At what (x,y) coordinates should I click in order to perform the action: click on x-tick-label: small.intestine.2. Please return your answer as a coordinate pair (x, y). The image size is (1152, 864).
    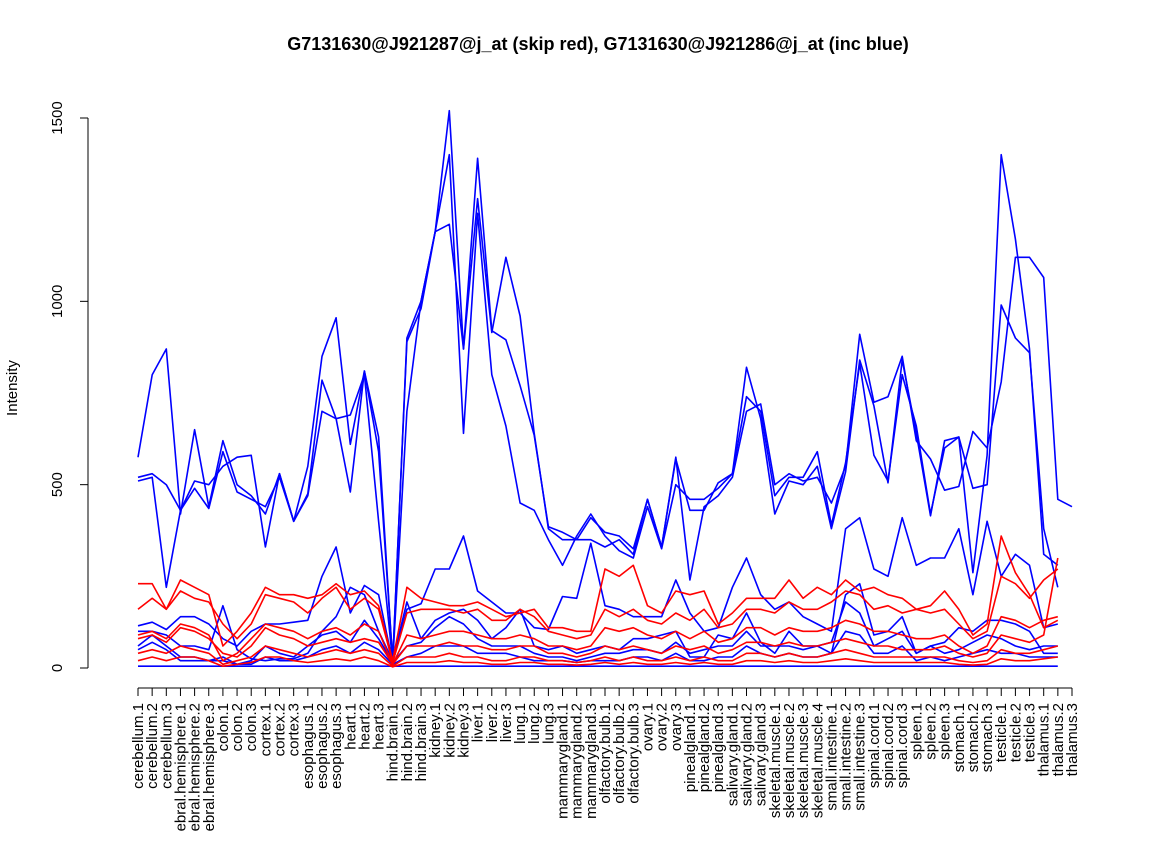
    Looking at the image, I should click on (846, 757).